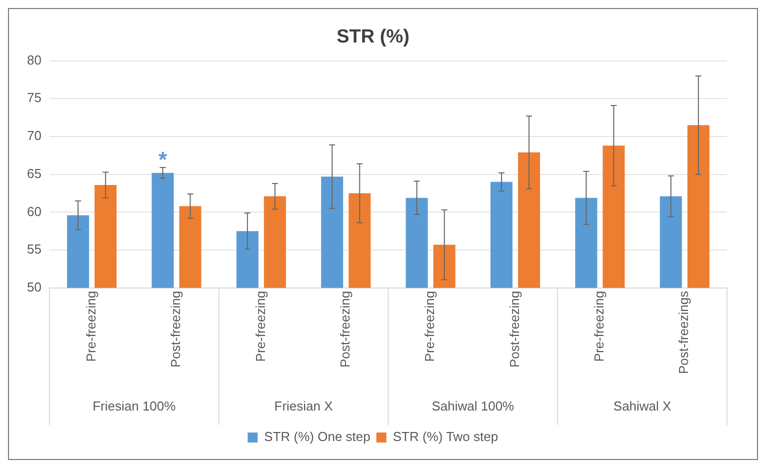 The image size is (771, 472). What do you see at coordinates (34, 173) in the screenshot?
I see `y-tick-label: 65` at bounding box center [34, 173].